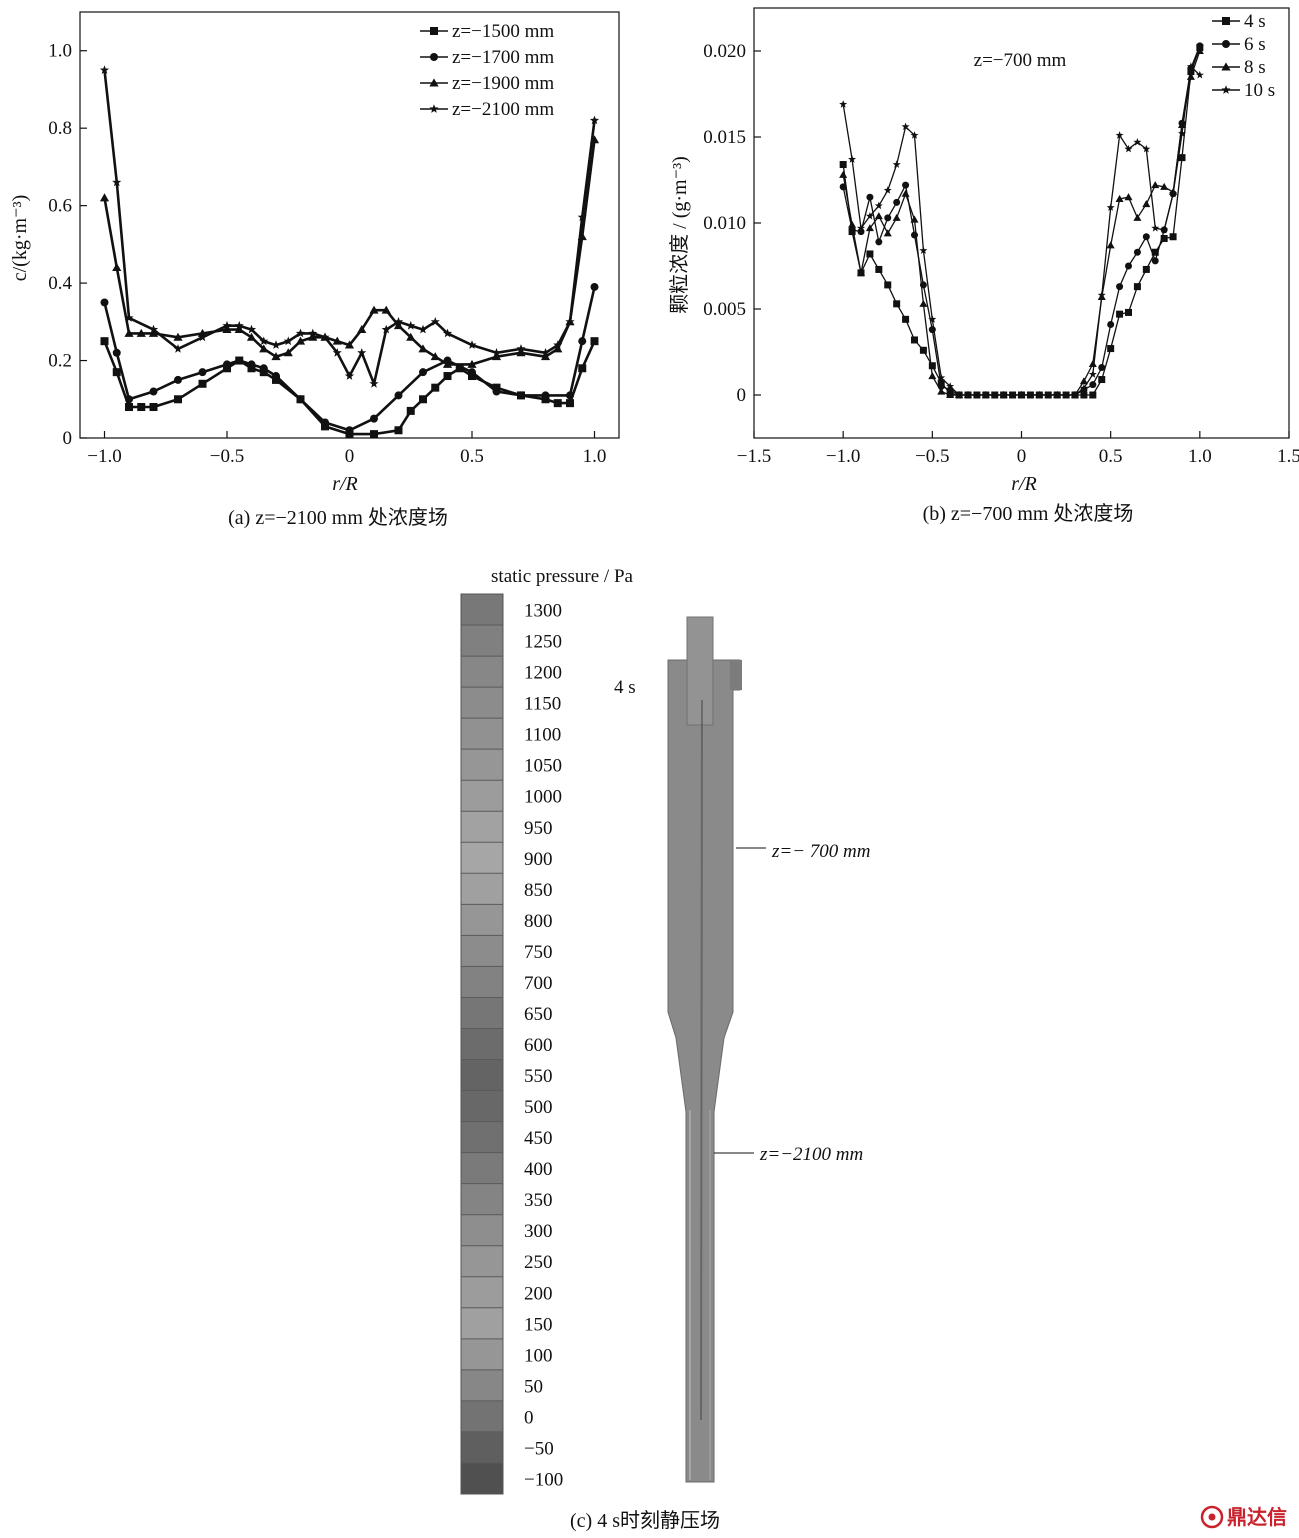 The height and width of the screenshot is (1538, 1299). I want to click on colorbar-frame, so click(482, 1044).